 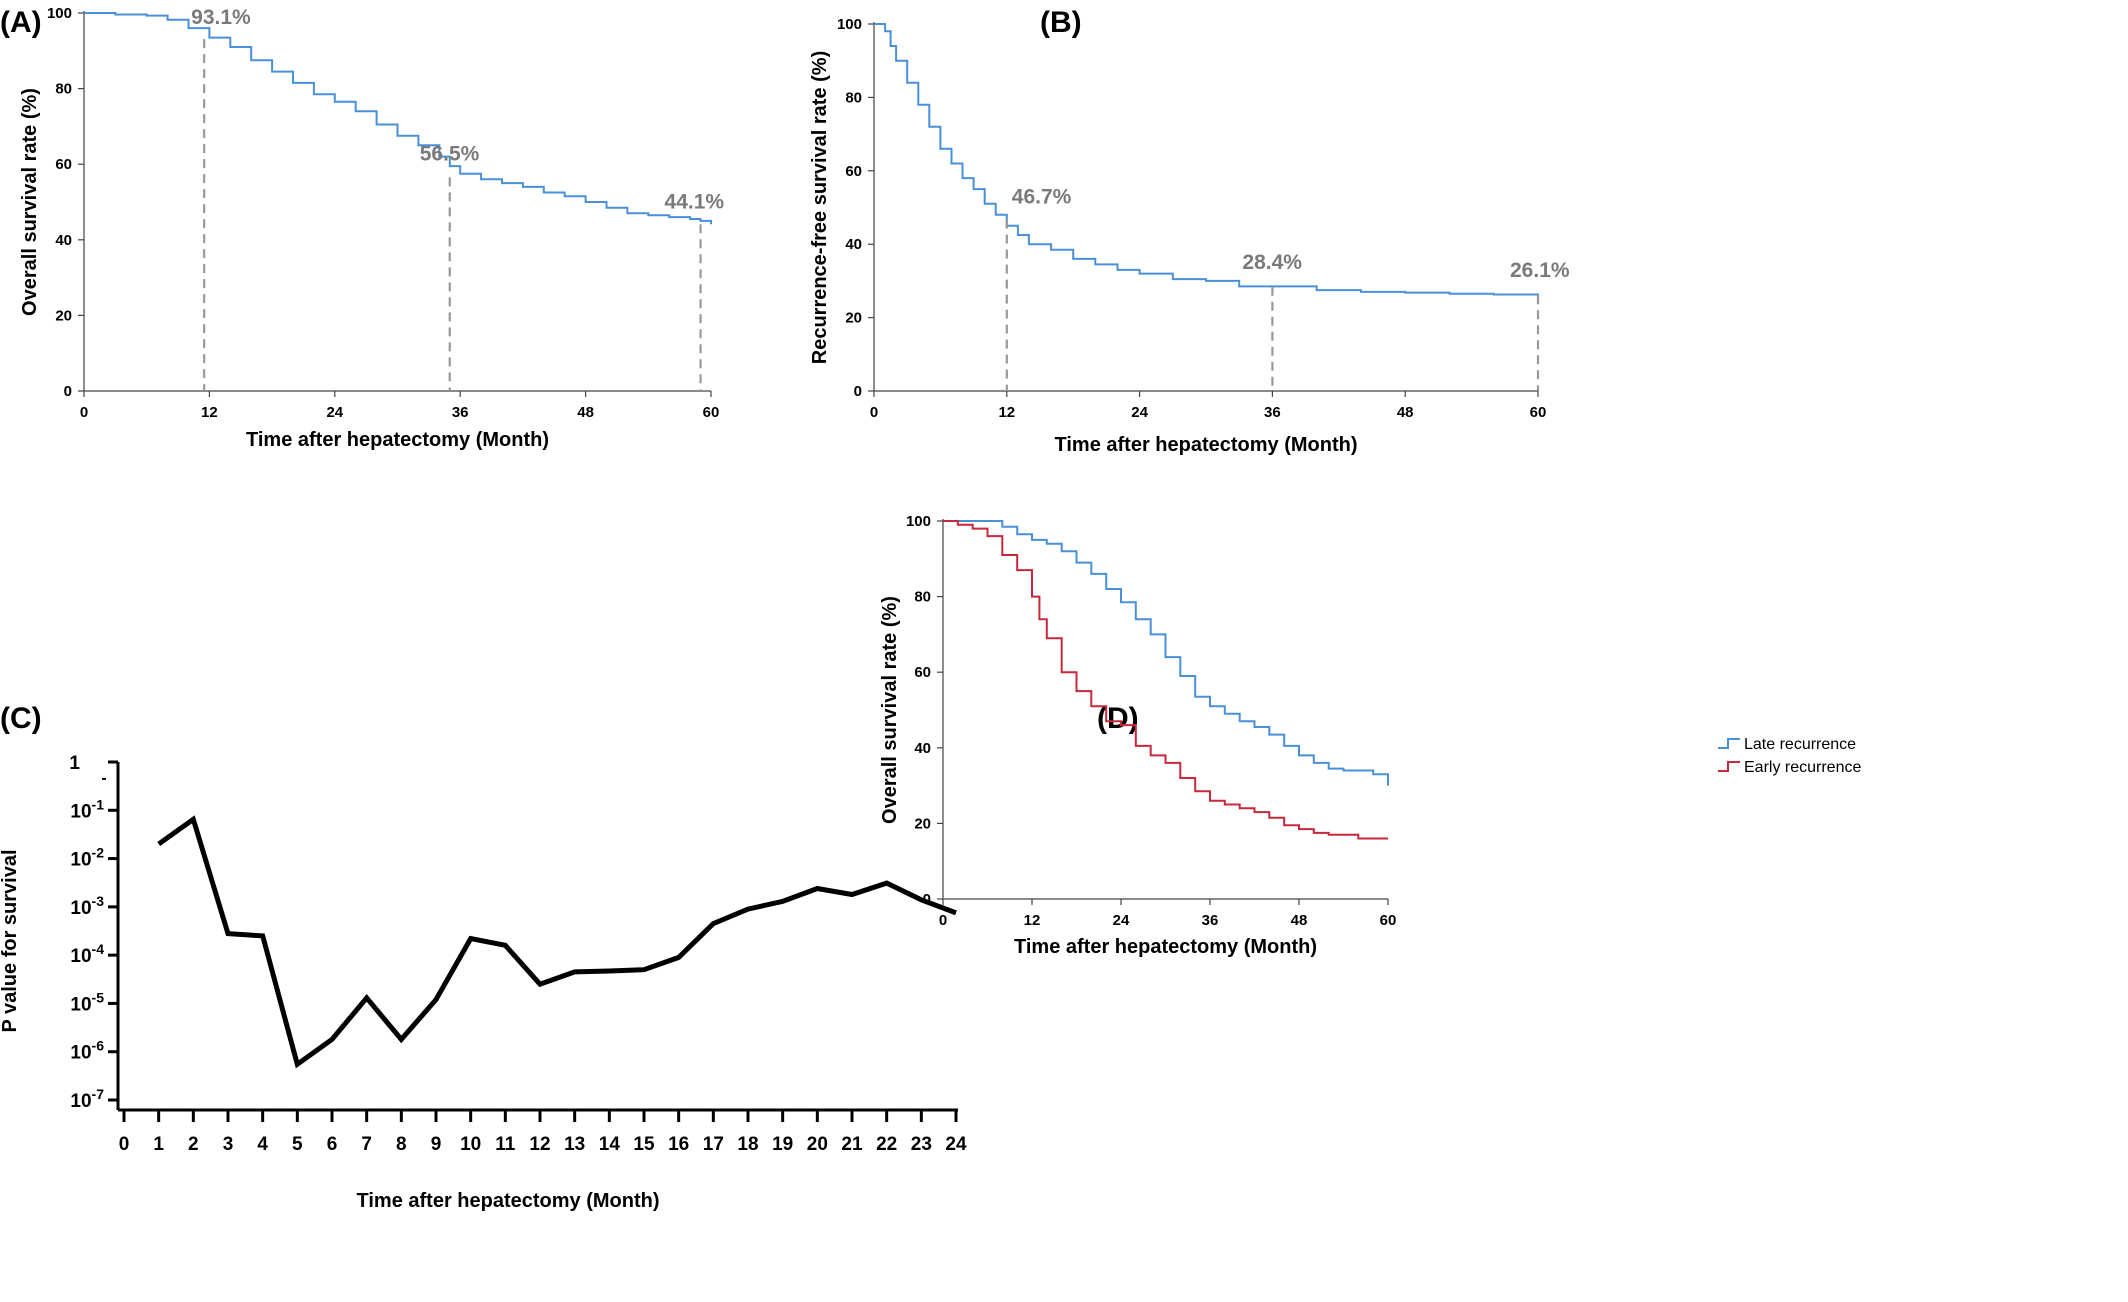 I want to click on panel-a-annotations: 93.1% 56.5% 44.1%, so click(x=457, y=198).